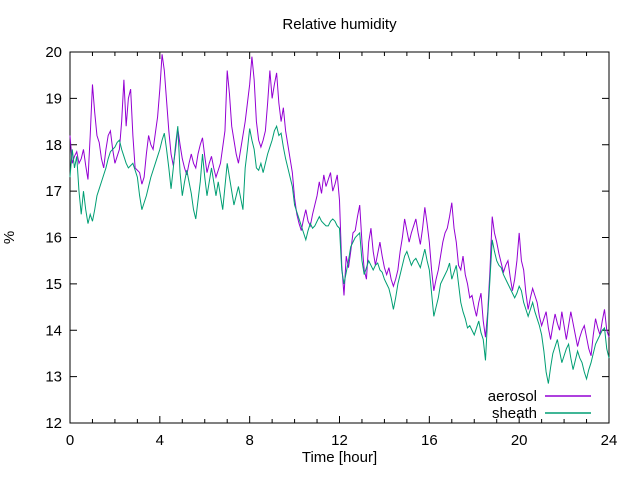 This screenshot has width=640, height=485. What do you see at coordinates (519, 440) in the screenshot?
I see `x-tick-label: 20` at bounding box center [519, 440].